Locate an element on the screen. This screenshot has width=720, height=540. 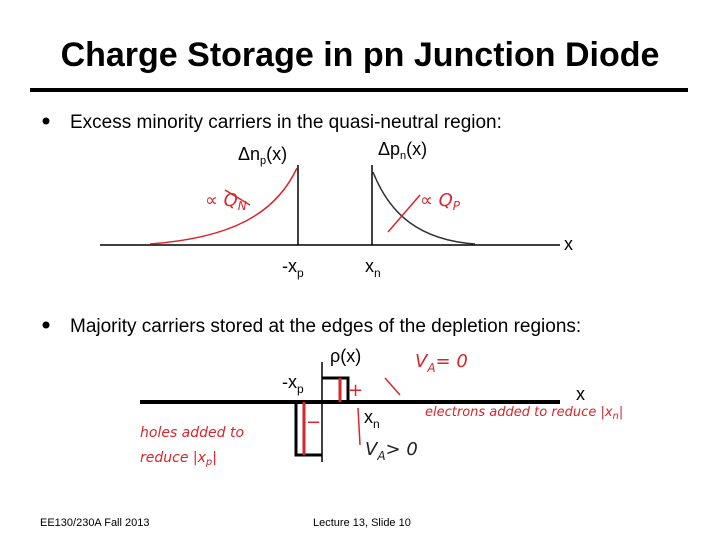
note: ∝ QP is located at coordinates (440, 201).